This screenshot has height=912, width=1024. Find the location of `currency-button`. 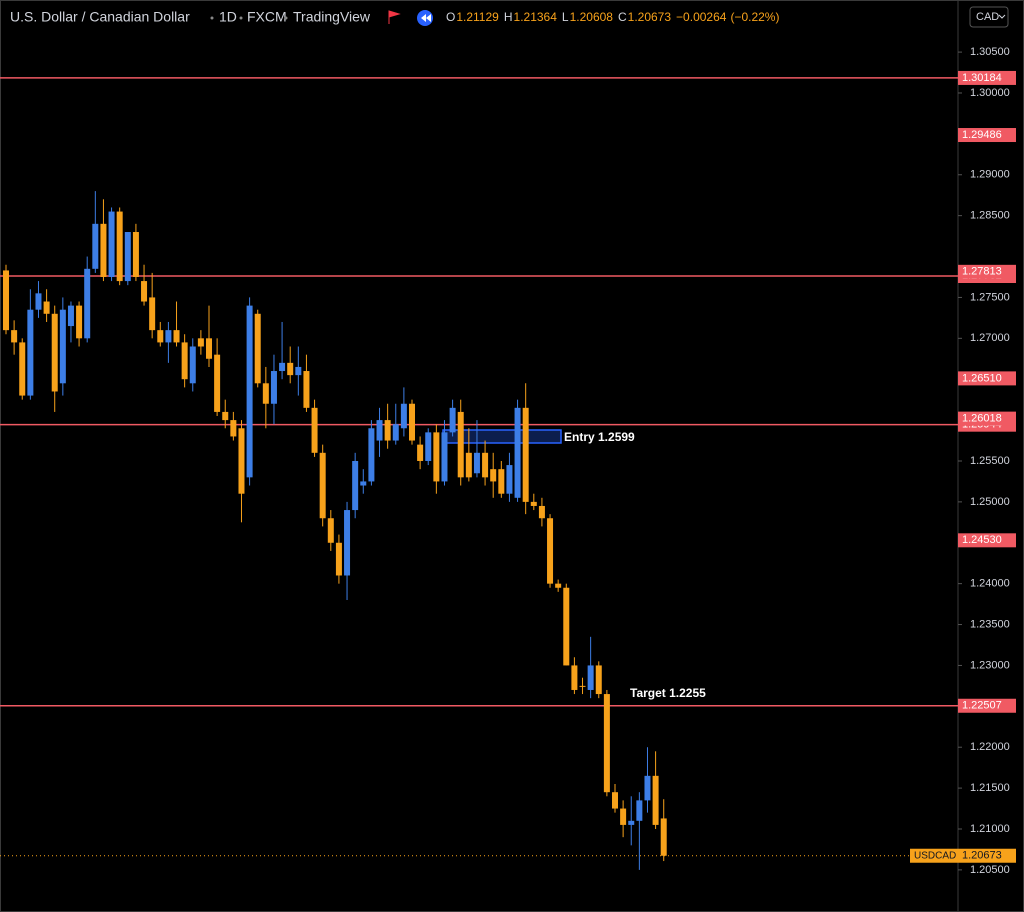

currency-button is located at coordinates (989, 17).